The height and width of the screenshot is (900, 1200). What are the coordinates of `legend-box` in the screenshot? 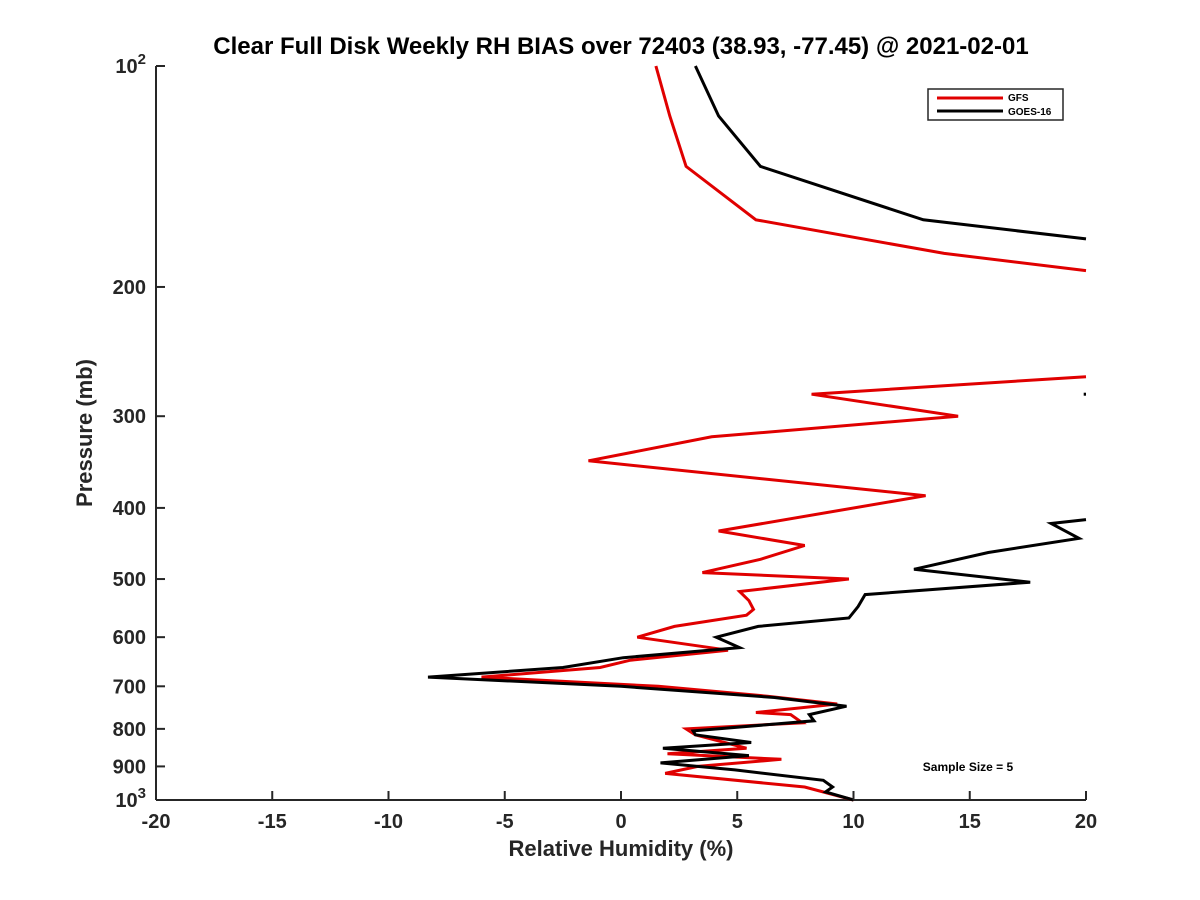 It's located at (995, 104).